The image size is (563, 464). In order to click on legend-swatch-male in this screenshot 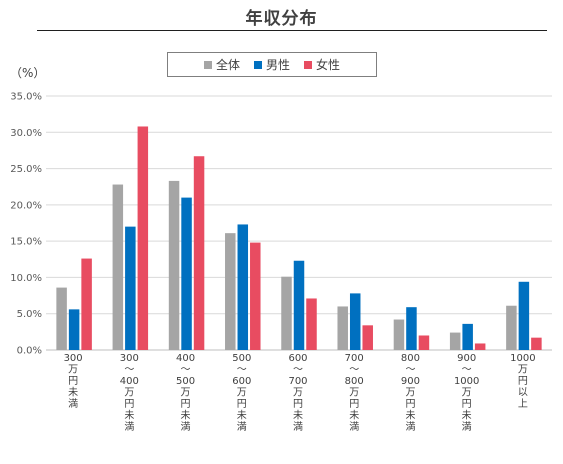, I will do `click(257, 64)`.